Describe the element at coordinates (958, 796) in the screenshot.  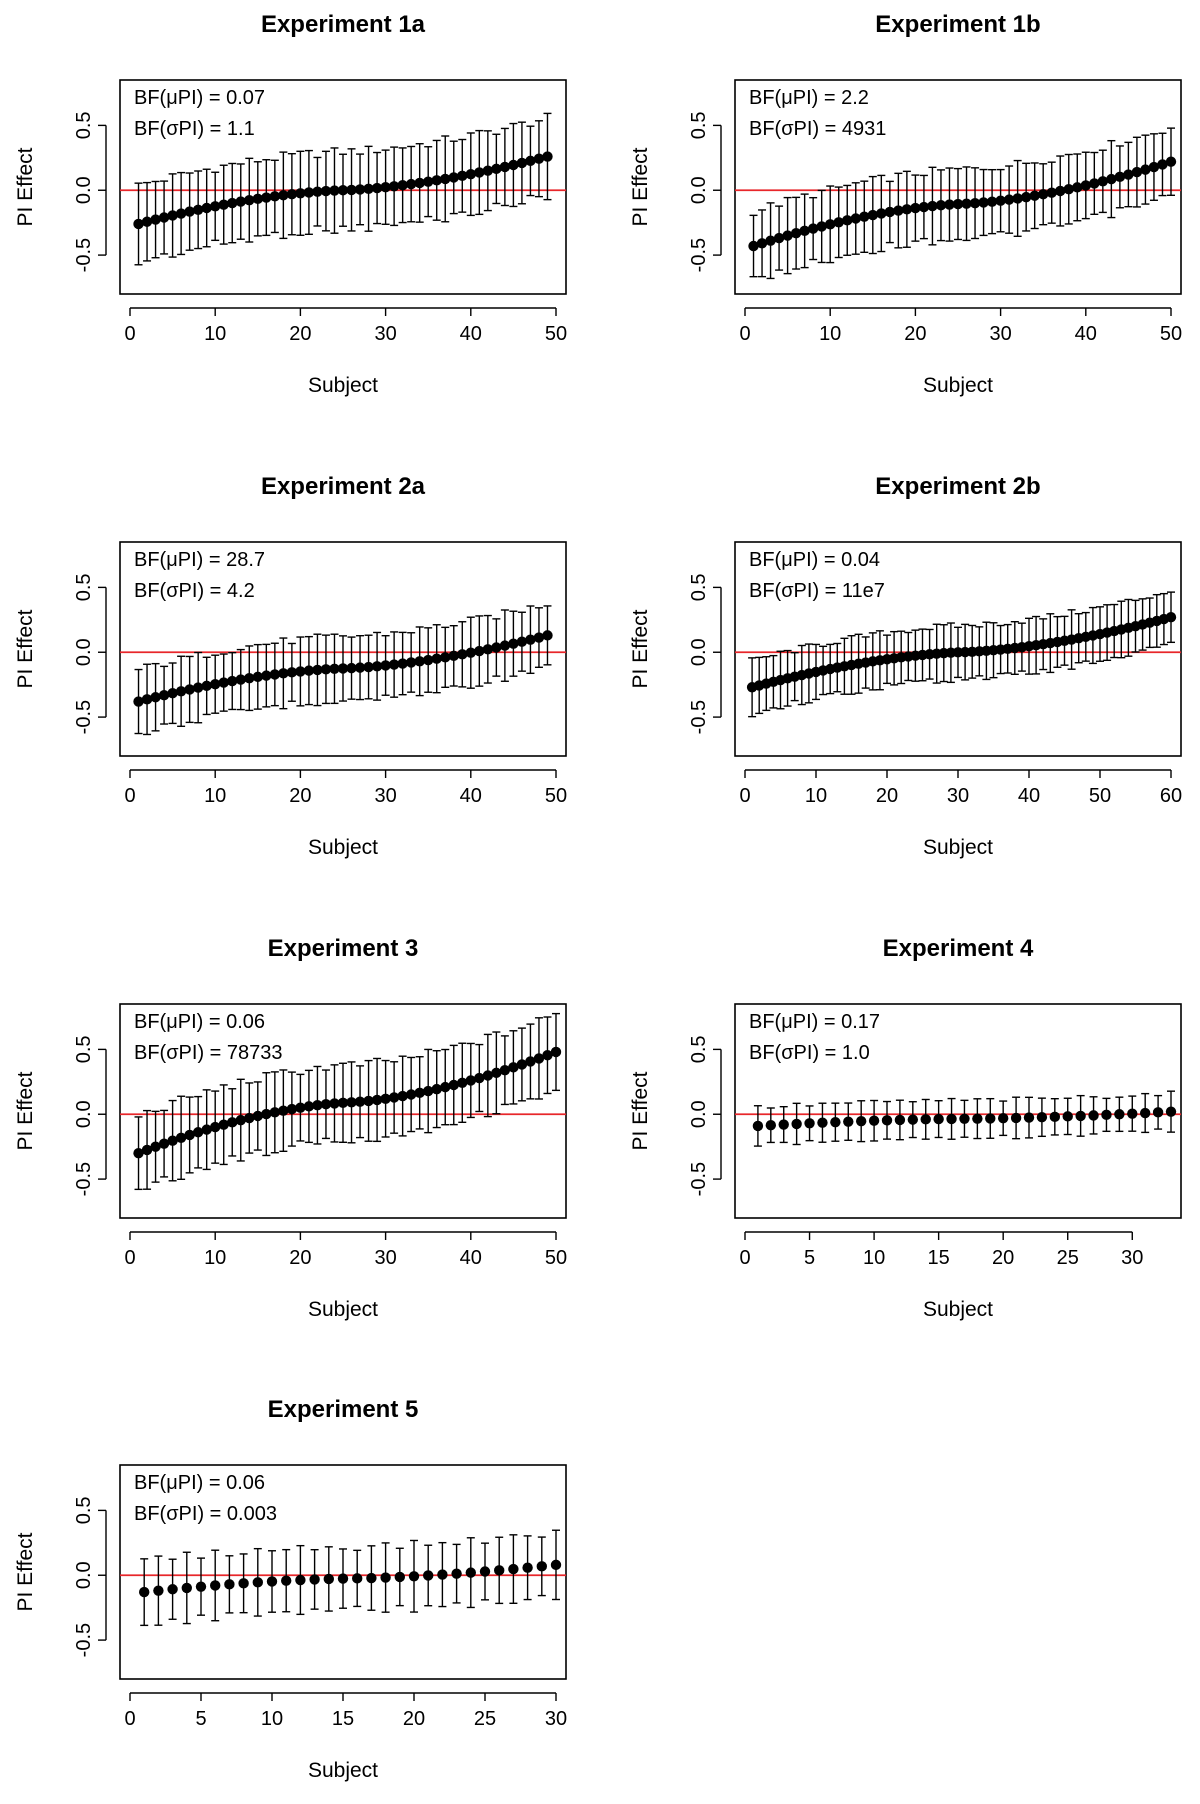
I see `x-tick-label: 30` at that location.